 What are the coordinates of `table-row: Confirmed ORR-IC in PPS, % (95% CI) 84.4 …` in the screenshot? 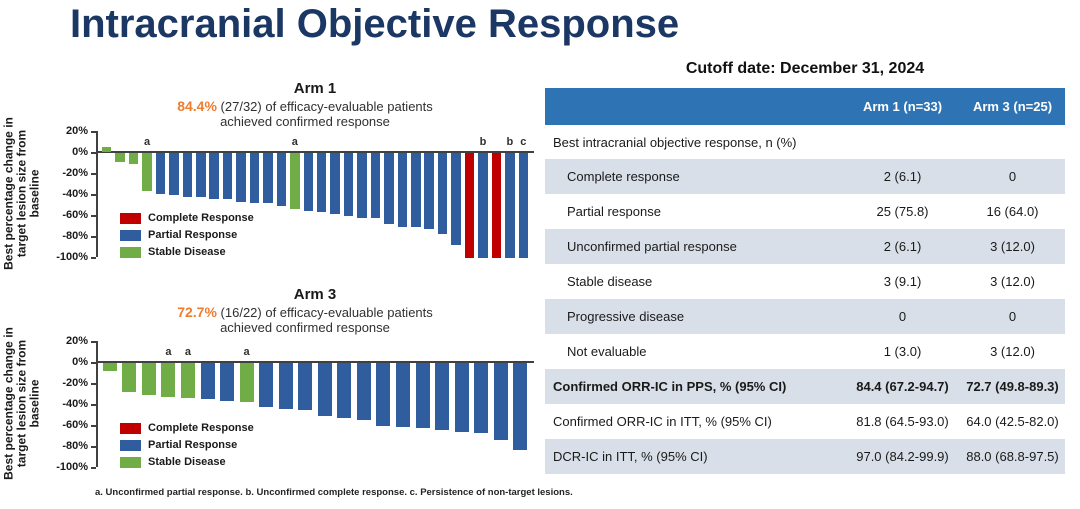 It's located at (805, 386).